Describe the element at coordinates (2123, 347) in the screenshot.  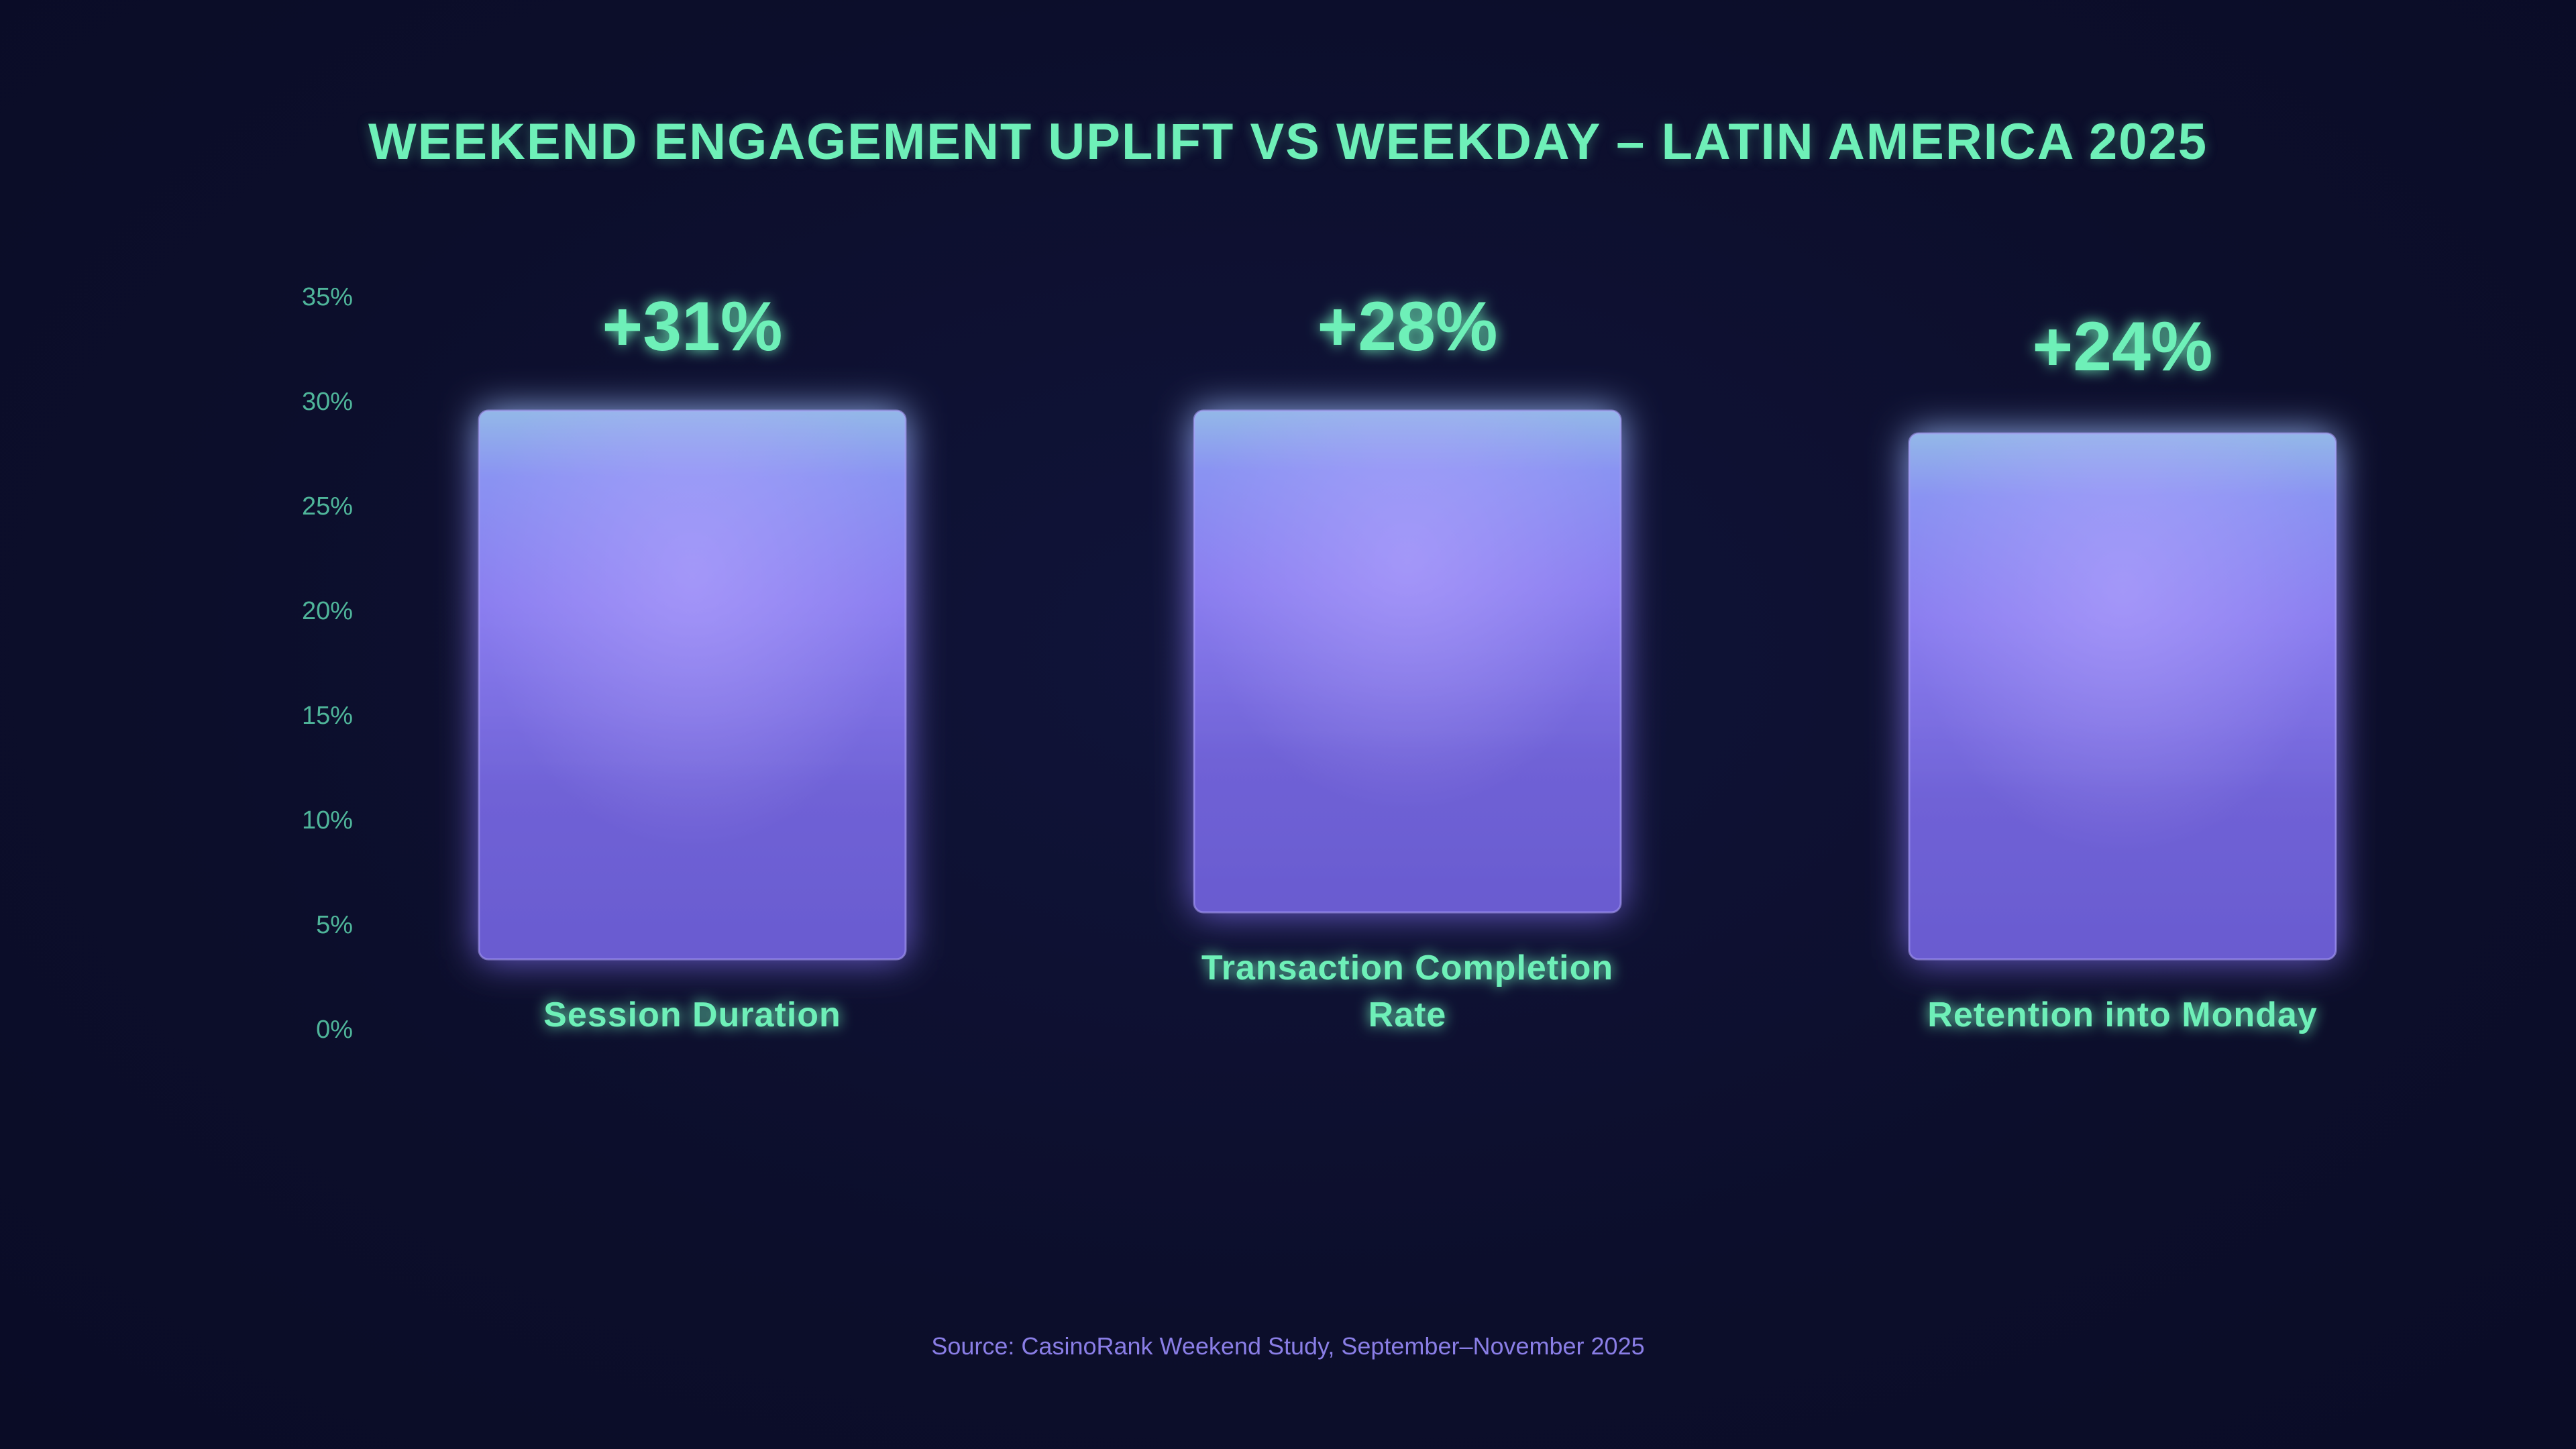
I see `bar-value-label: +24%` at that location.